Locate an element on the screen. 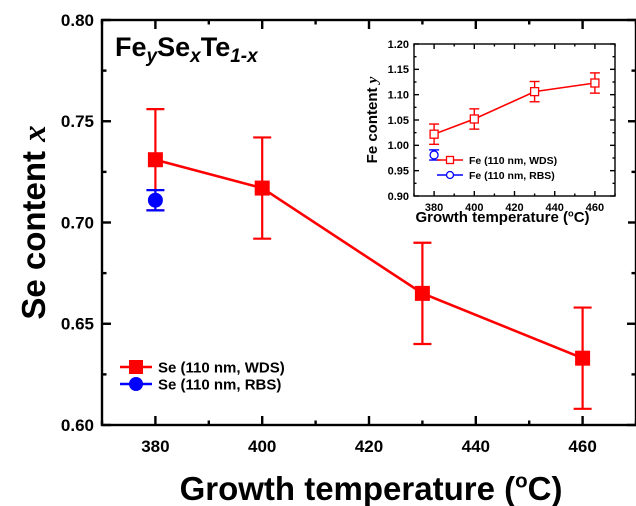 The width and height of the screenshot is (636, 506). y-tick-label: 0.95 is located at coordinates (398, 172).